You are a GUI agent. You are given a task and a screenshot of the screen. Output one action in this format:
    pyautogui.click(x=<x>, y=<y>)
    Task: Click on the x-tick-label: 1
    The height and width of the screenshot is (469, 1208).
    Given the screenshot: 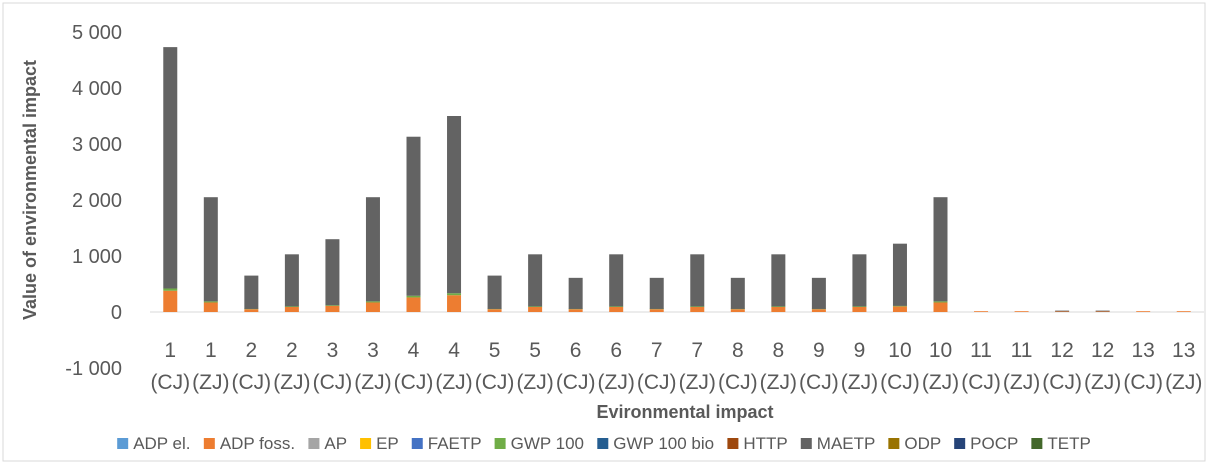 What is the action you would take?
    pyautogui.click(x=211, y=350)
    